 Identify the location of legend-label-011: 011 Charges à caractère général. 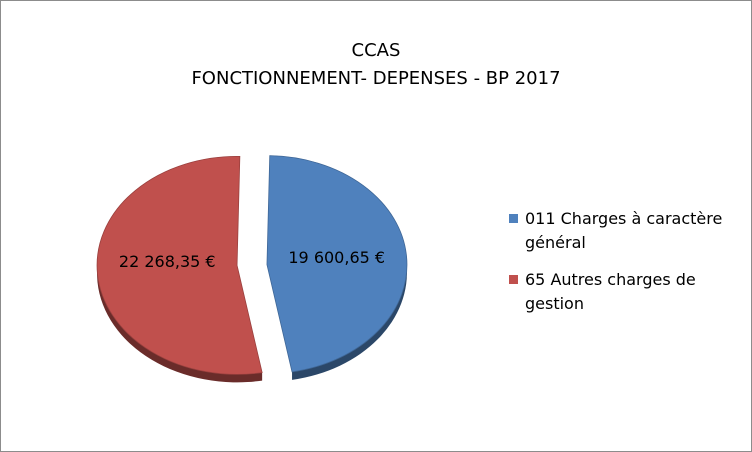
(624, 230).